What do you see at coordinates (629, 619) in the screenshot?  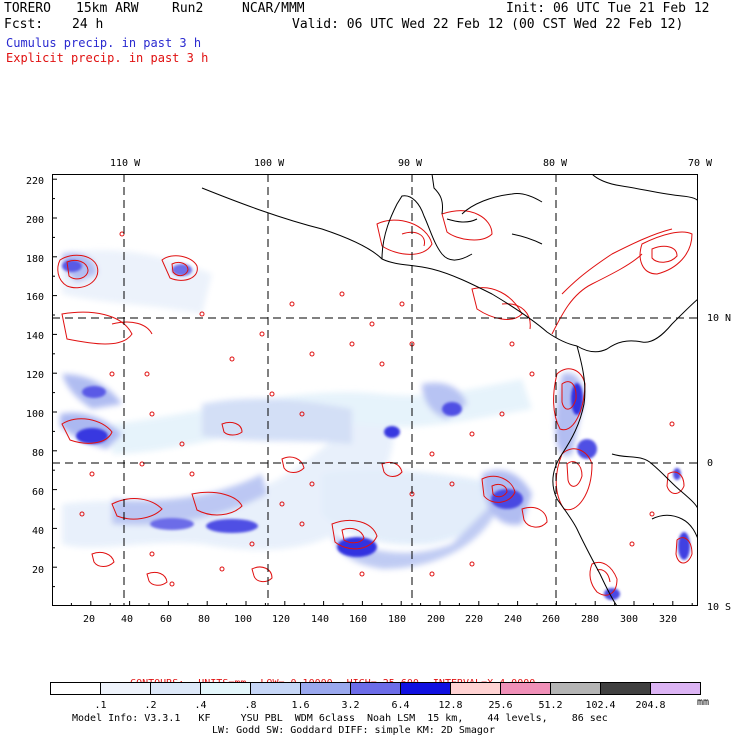 I see `grid-x-label: 300` at bounding box center [629, 619].